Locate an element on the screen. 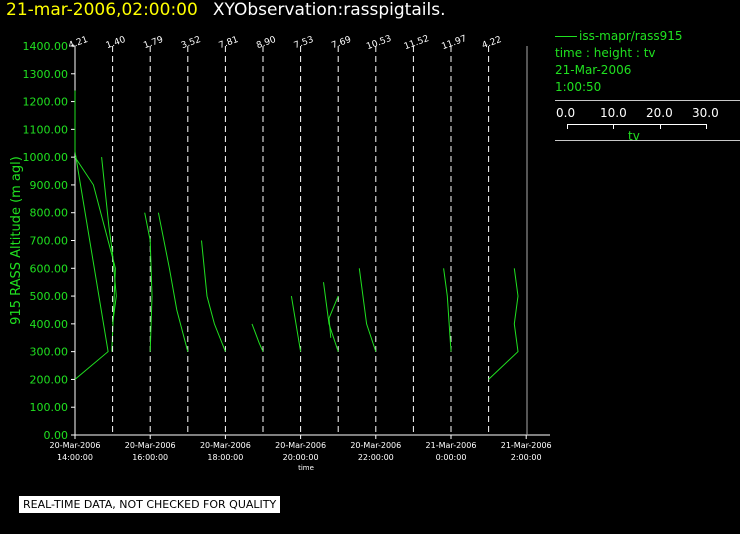 The height and width of the screenshot is (534, 740). legend-series-row: iss-mapr/rass915 is located at coordinates (647, 36).